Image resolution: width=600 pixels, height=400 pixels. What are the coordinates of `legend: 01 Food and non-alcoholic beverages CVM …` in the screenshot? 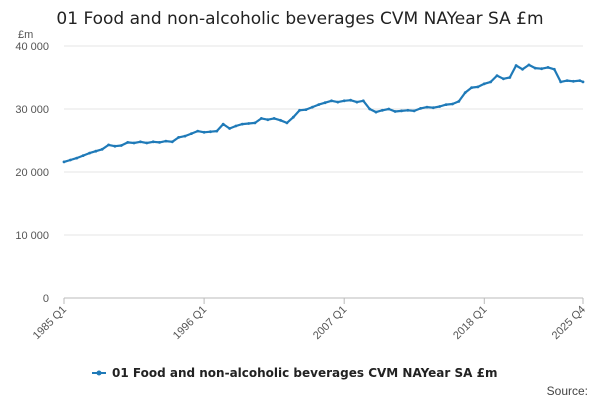 It's located at (294, 373).